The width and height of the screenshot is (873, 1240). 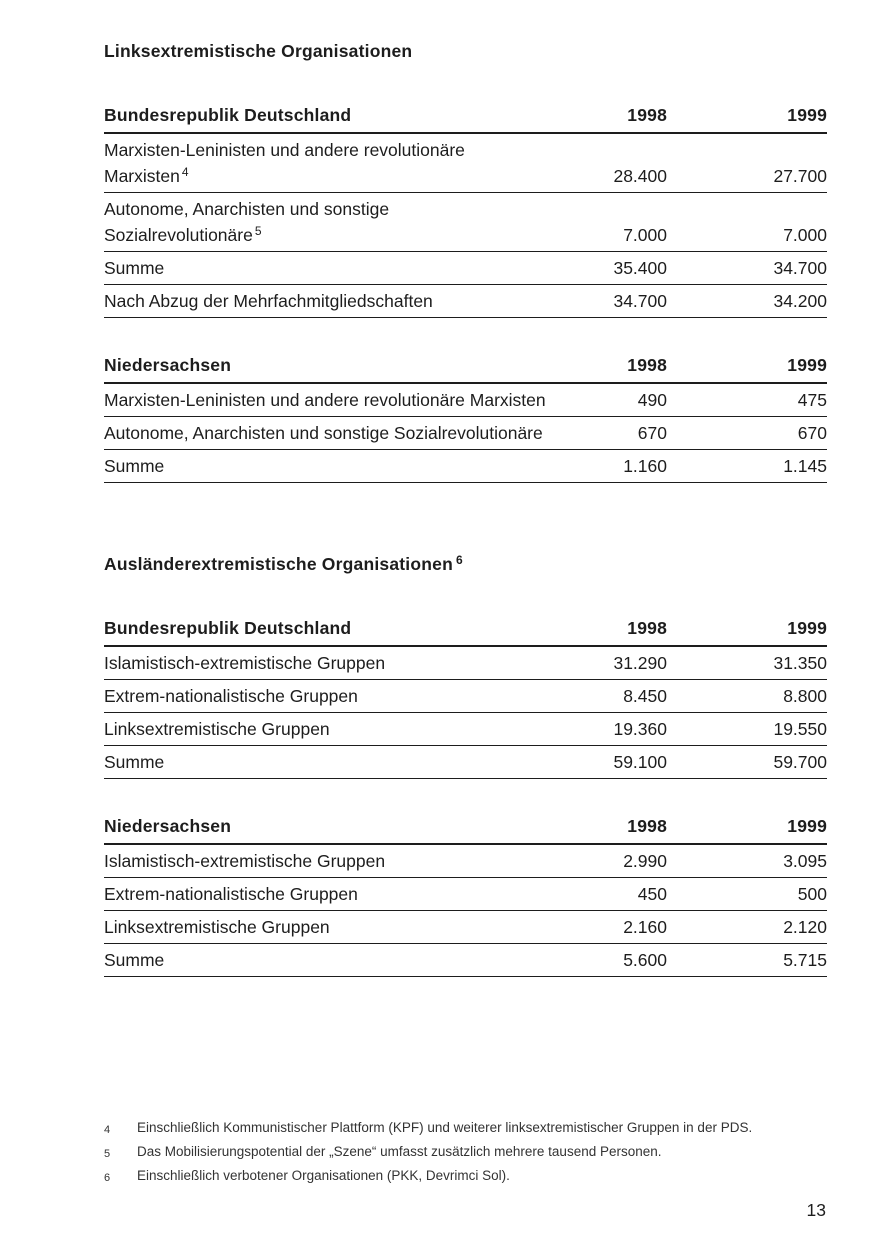 I want to click on value-1999: 3.095, so click(x=747, y=861).